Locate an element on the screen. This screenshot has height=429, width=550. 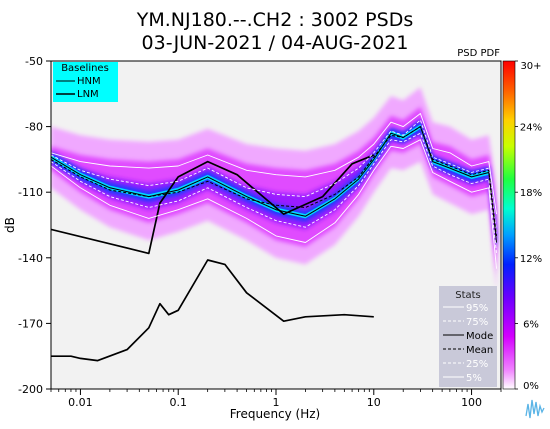
colorbar-title: PSD PDF is located at coordinates (478, 53).